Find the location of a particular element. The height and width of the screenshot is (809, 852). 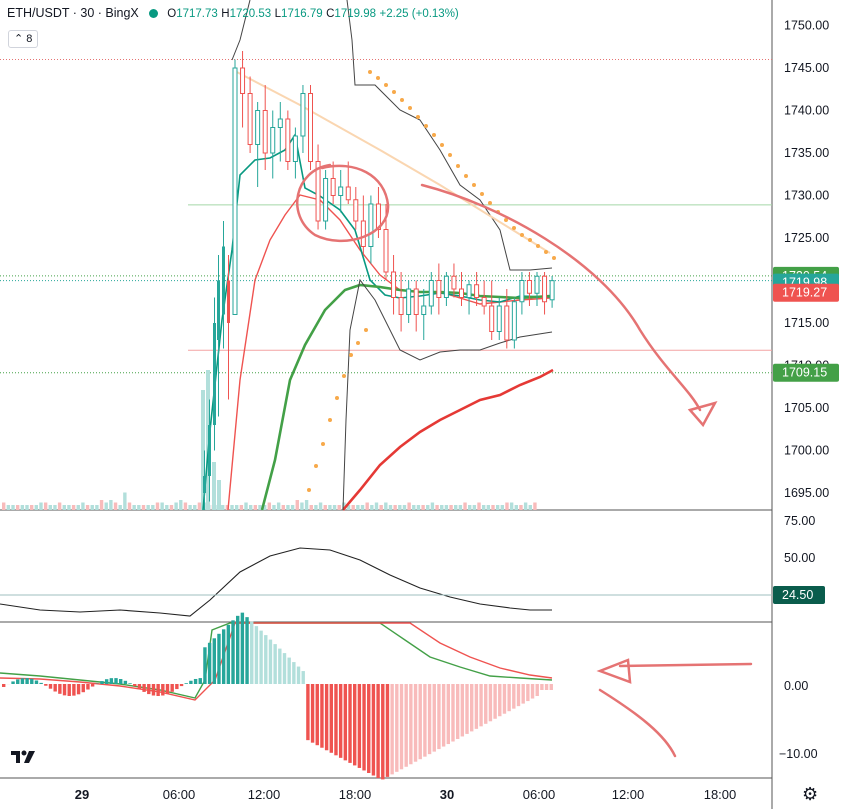

tradingview-logo-icon is located at coordinates (24, 757).